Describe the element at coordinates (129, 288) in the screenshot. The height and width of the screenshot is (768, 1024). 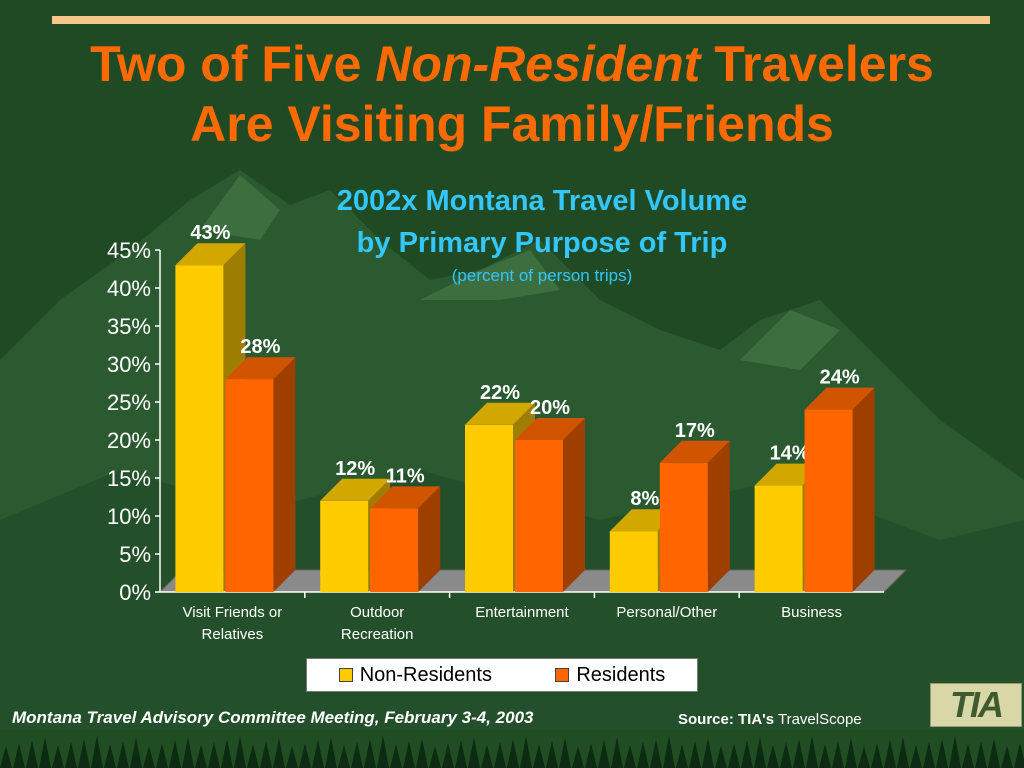
I see `y-tick-label: 40%` at that location.